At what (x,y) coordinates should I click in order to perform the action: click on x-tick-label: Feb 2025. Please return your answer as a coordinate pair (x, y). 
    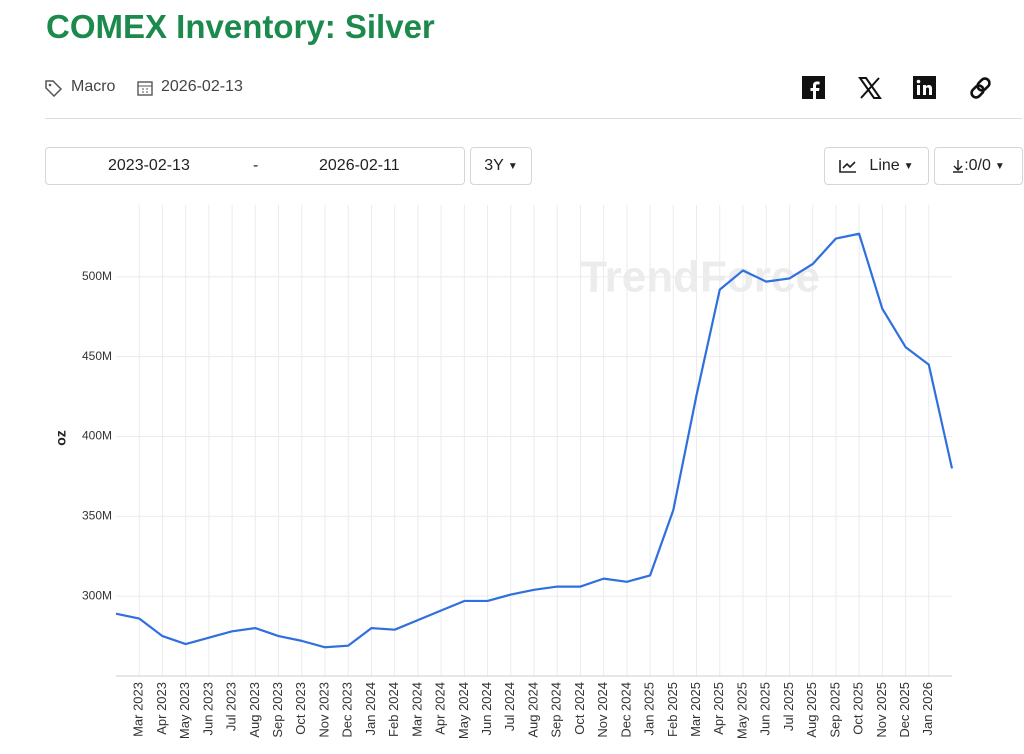
    Looking at the image, I should click on (672, 709).